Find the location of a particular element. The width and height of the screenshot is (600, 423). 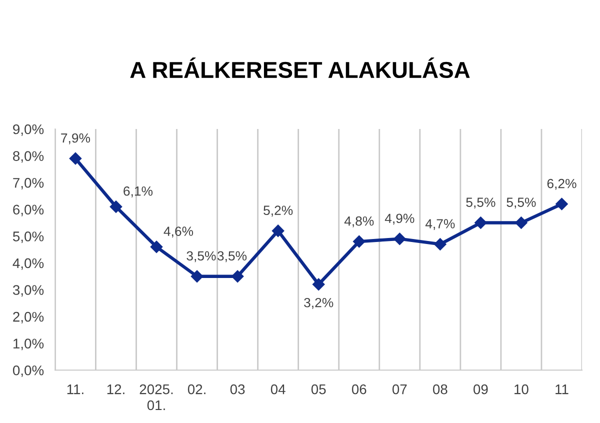

x-tick-label: 04 is located at coordinates (278, 389).